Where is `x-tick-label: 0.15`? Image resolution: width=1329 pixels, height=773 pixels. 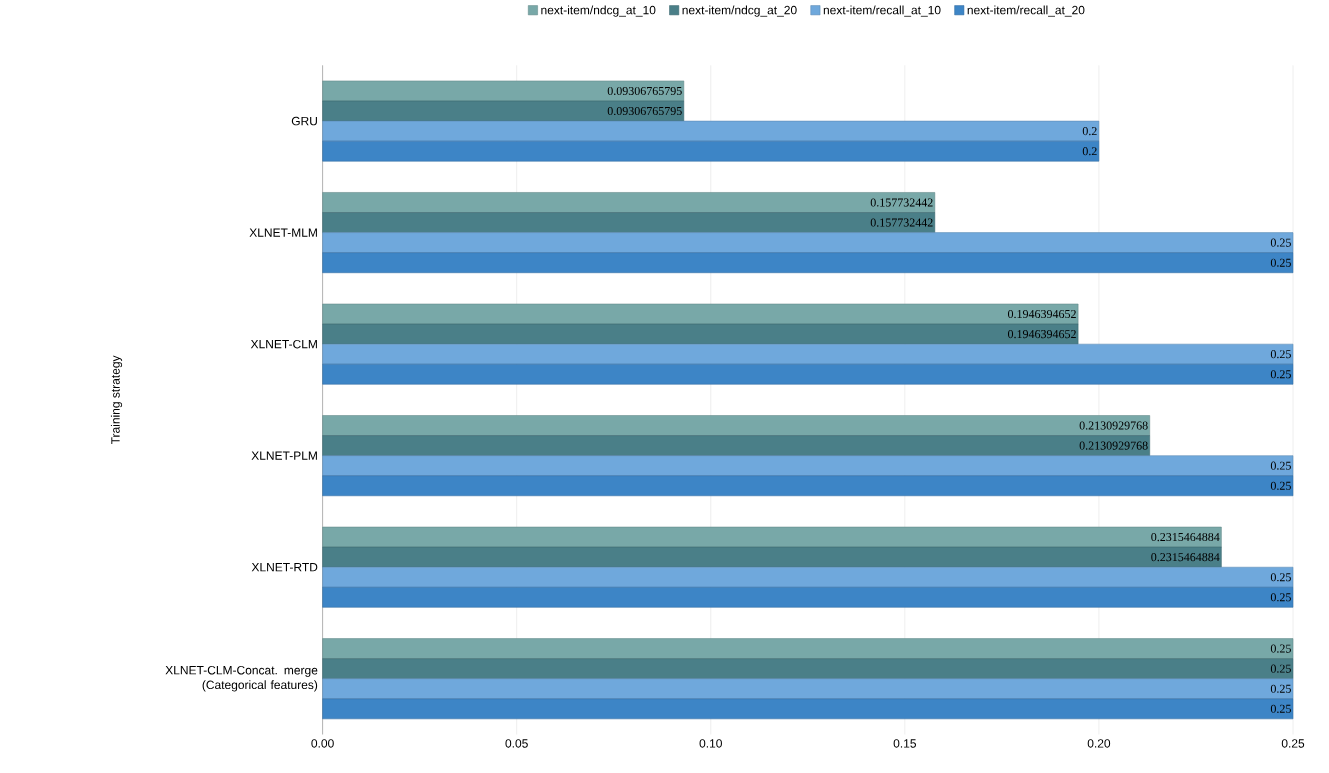
x-tick-label: 0.15 is located at coordinates (905, 743).